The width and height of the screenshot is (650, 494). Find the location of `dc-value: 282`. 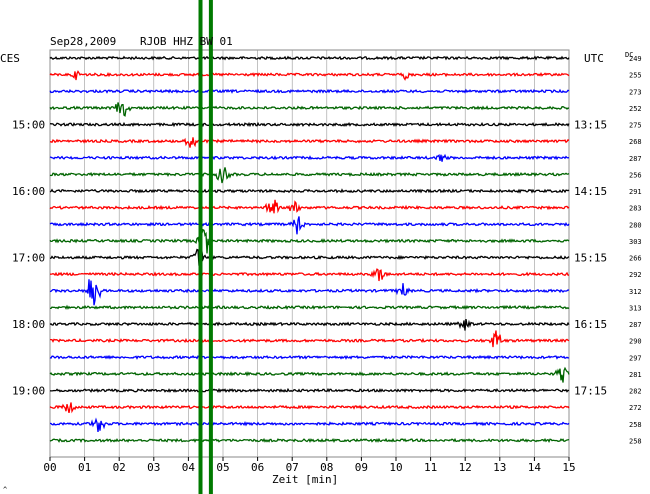

dc-value: 282 is located at coordinates (635, 392).